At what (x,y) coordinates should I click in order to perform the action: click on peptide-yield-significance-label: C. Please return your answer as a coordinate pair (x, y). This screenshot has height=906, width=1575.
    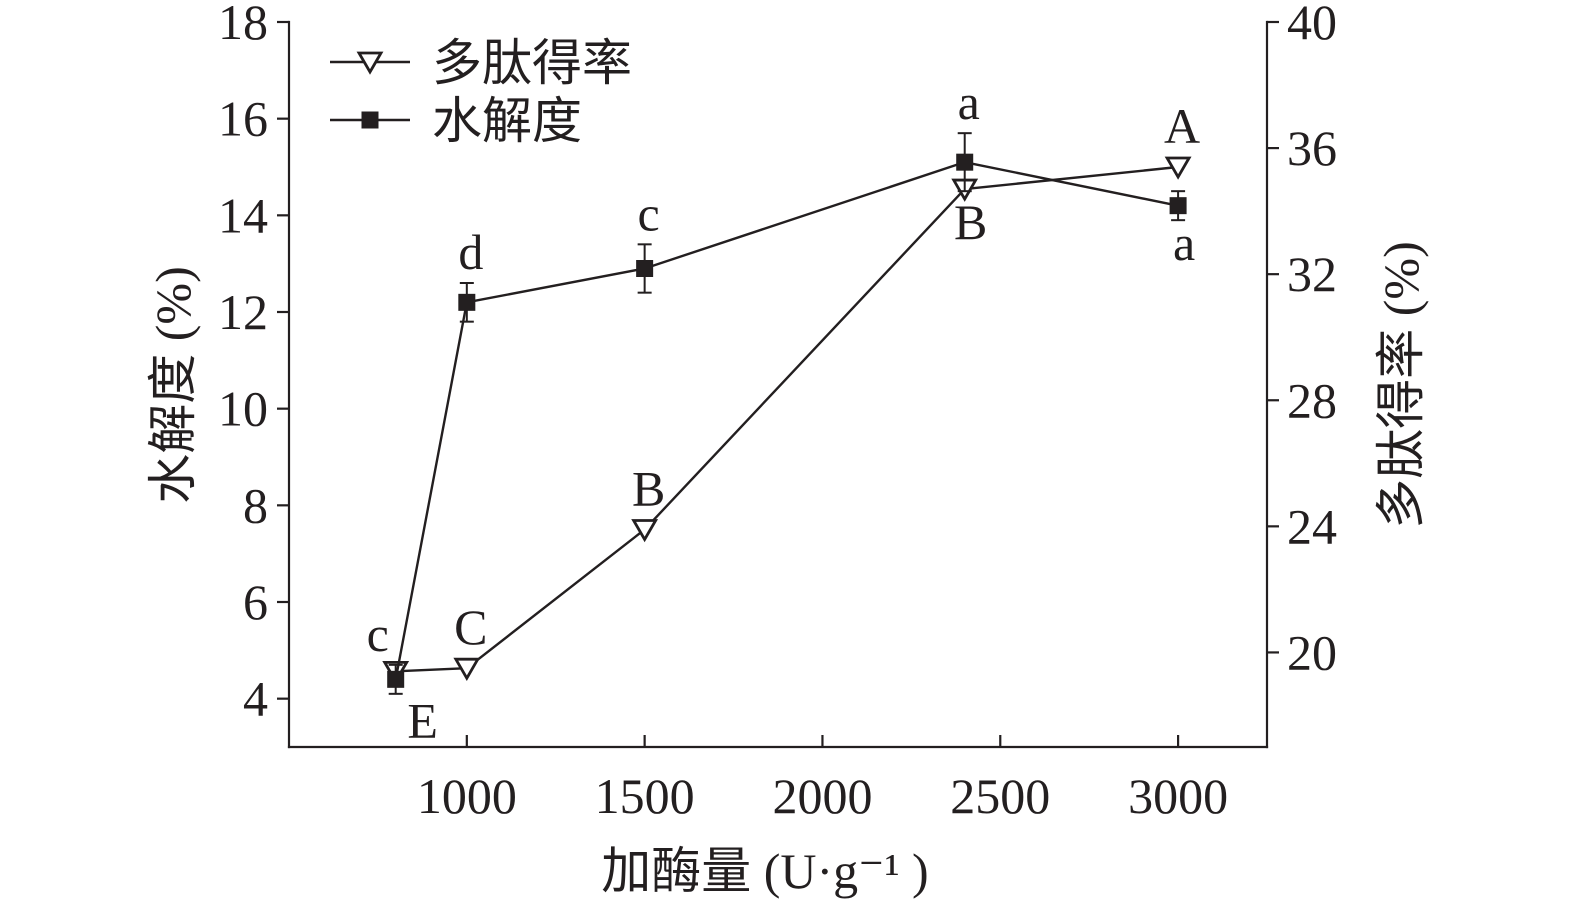
    Looking at the image, I should click on (470, 627).